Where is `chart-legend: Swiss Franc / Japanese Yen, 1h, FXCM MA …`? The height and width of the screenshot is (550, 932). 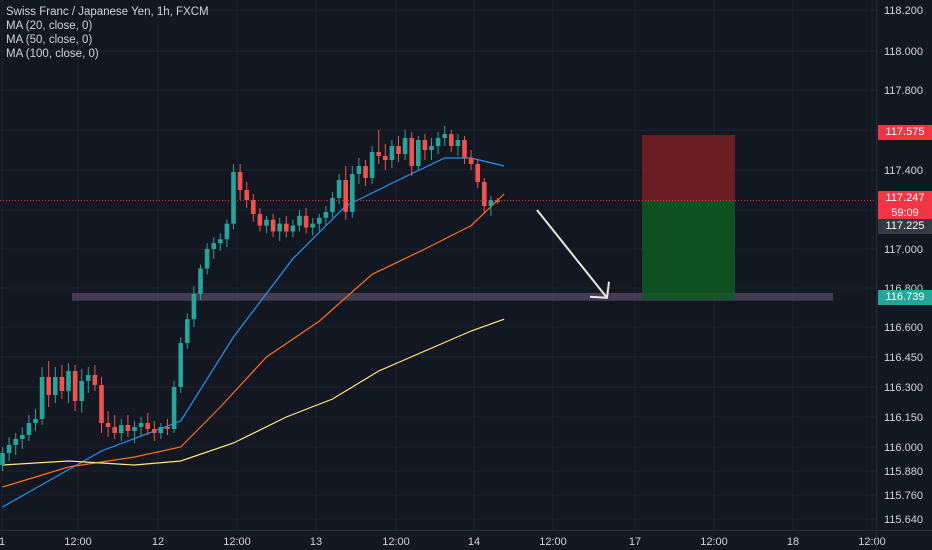 chart-legend: Swiss Franc / Japanese Yen, 1h, FXCM MA … is located at coordinates (107, 33).